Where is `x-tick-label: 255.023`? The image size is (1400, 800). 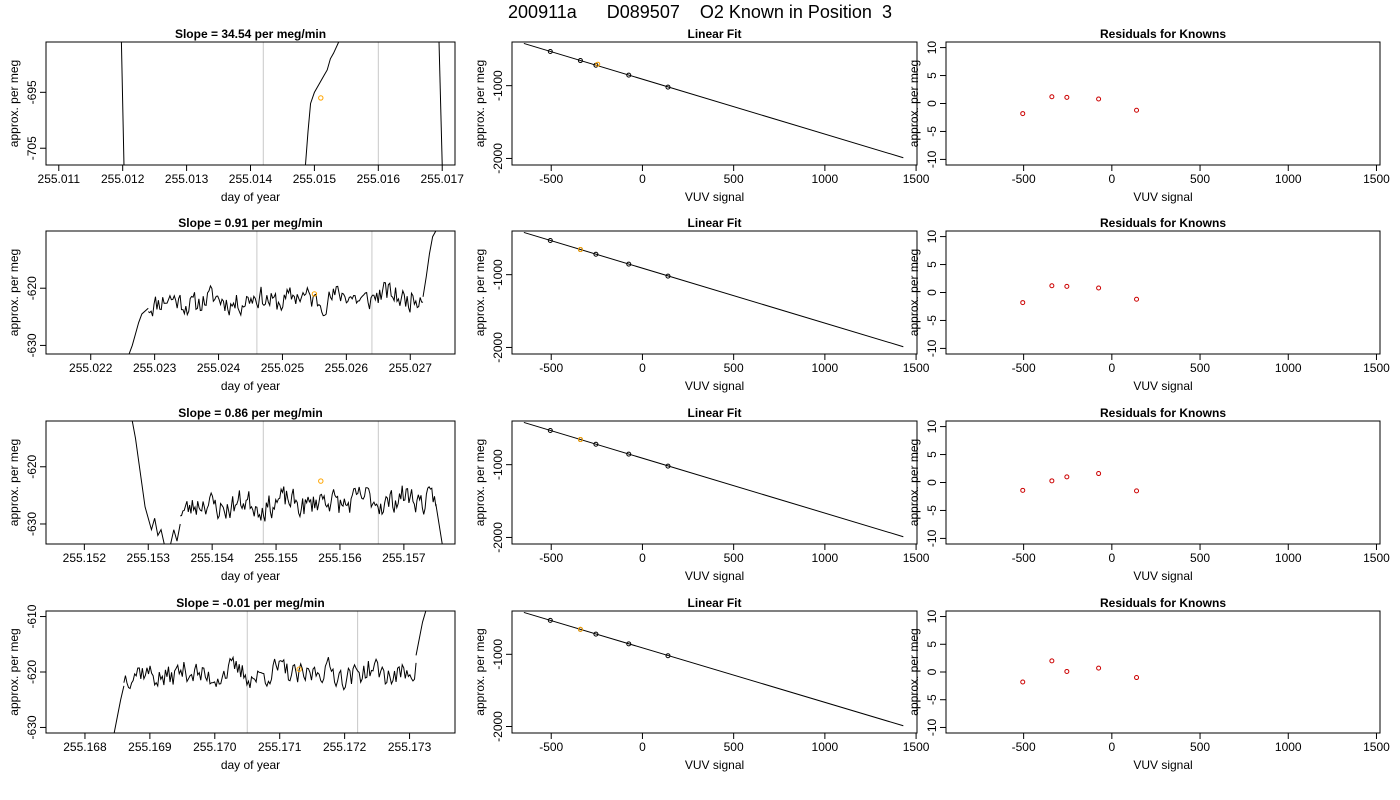
x-tick-label: 255.023 is located at coordinates (155, 368).